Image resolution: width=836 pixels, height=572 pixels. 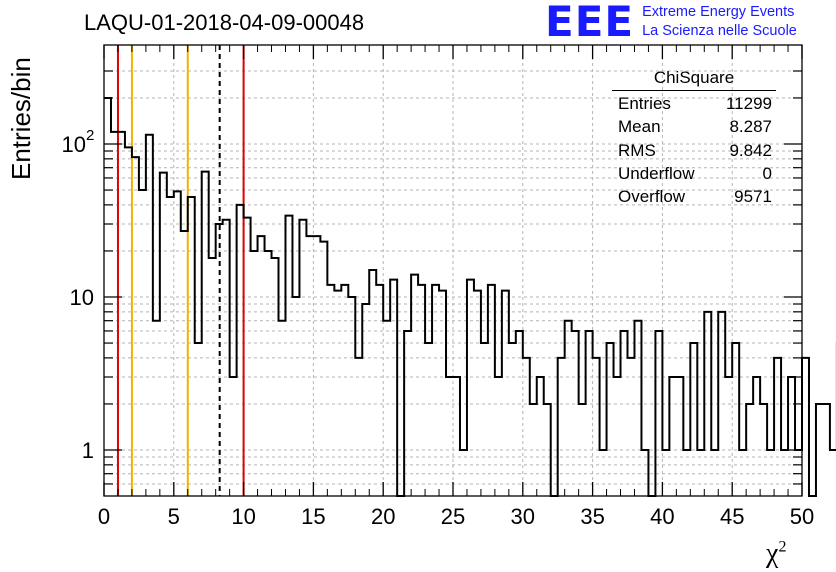 I want to click on brand-line-2: La Scienza nelle Scuole, so click(x=719, y=31).